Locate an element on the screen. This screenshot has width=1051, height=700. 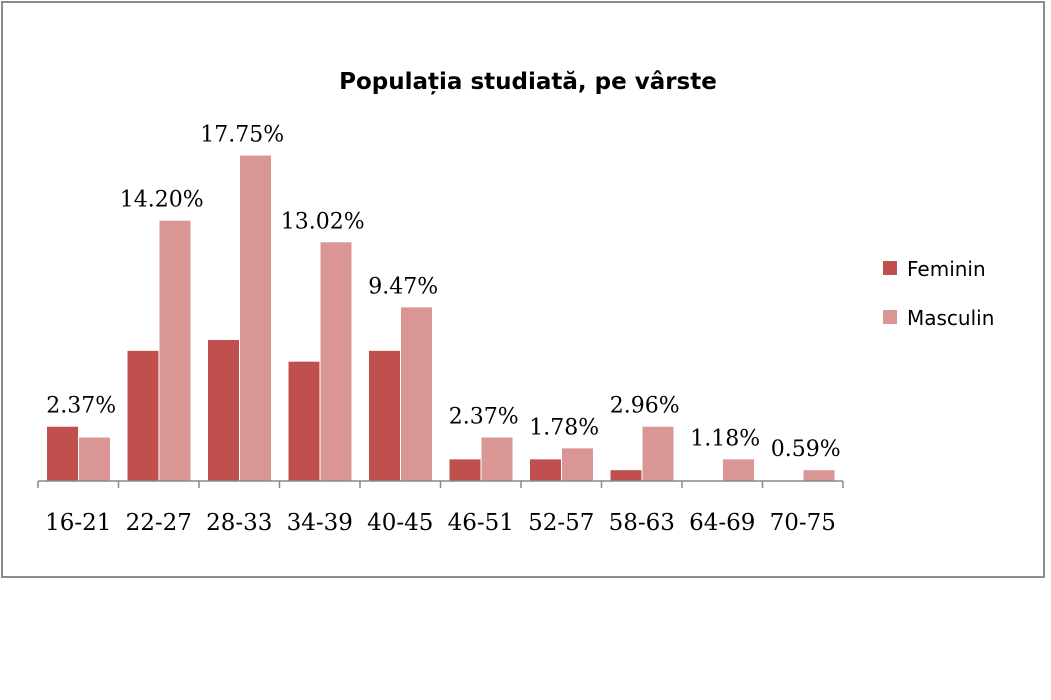
x-tick-70-75: 70-75 is located at coordinates (803, 523).